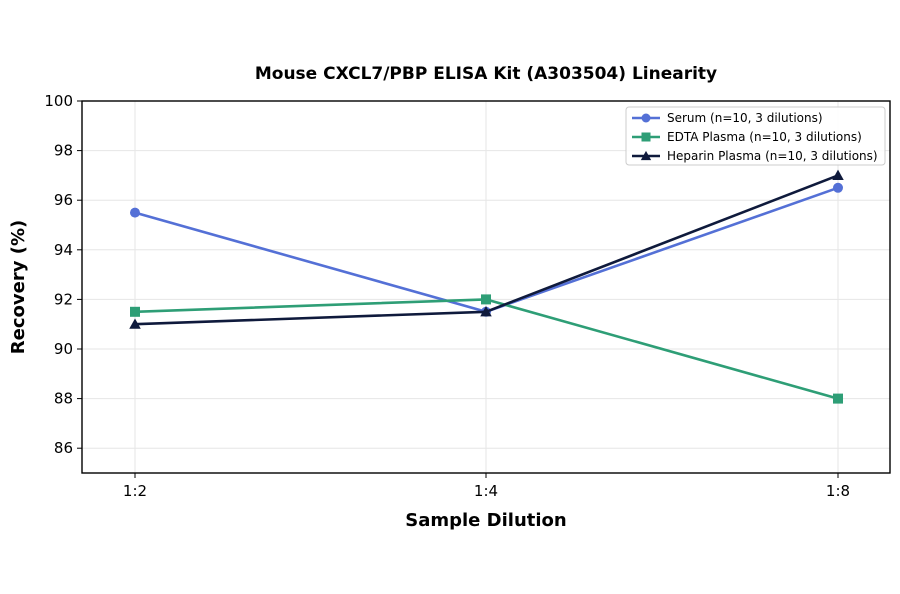 The height and width of the screenshot is (594, 900). I want to click on legend-item: EDTA Plasma (n=10, 3 dilutions), so click(747, 137).